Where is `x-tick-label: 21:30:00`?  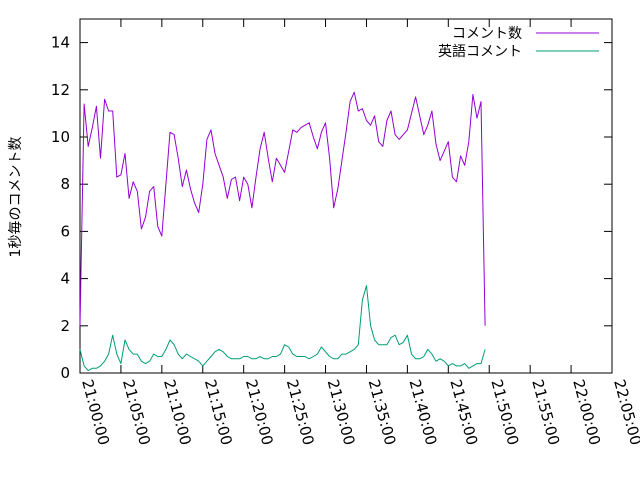
x-tick-label: 21:30:00 is located at coordinates (341, 412).